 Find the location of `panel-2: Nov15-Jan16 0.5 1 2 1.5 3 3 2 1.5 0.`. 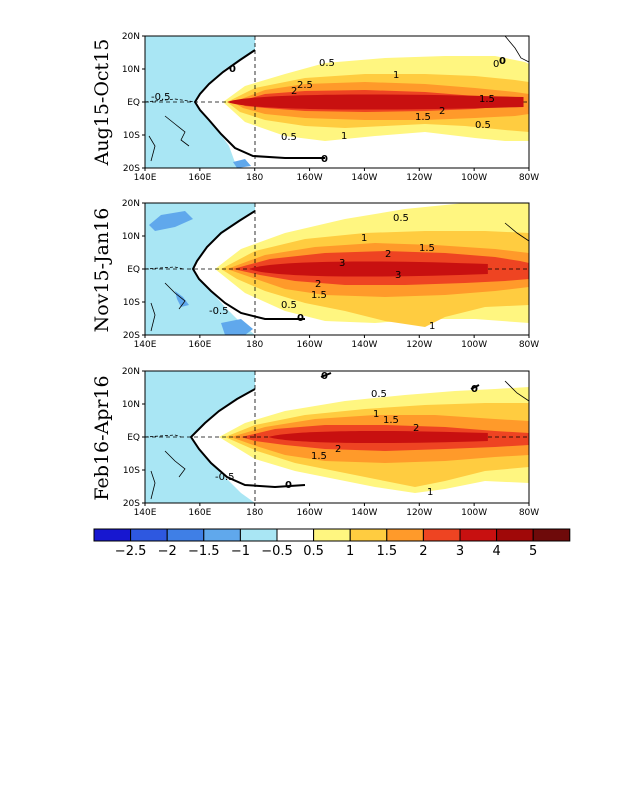

panel-2: Nov15-Jan16 0.5 1 2 1.5 3 3 2 1.5 0. is located at coordinates (310, 269).